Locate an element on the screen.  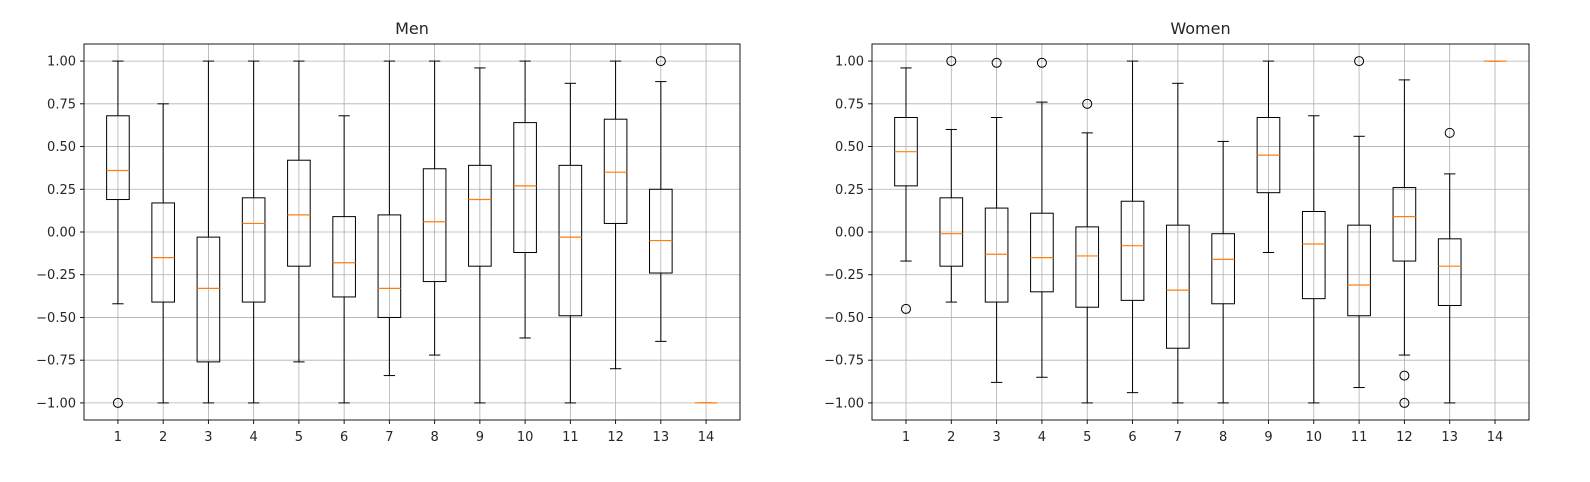
chart-title: Women is located at coordinates (1200, 28).